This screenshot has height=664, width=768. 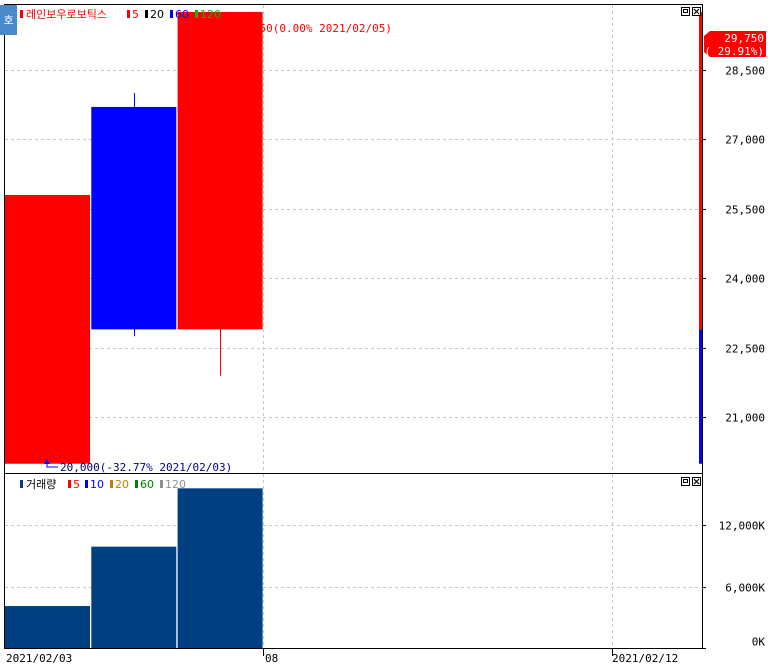 What do you see at coordinates (66, 14) in the screenshot?
I see `price-legend-title: 레인보우로보틱스` at bounding box center [66, 14].